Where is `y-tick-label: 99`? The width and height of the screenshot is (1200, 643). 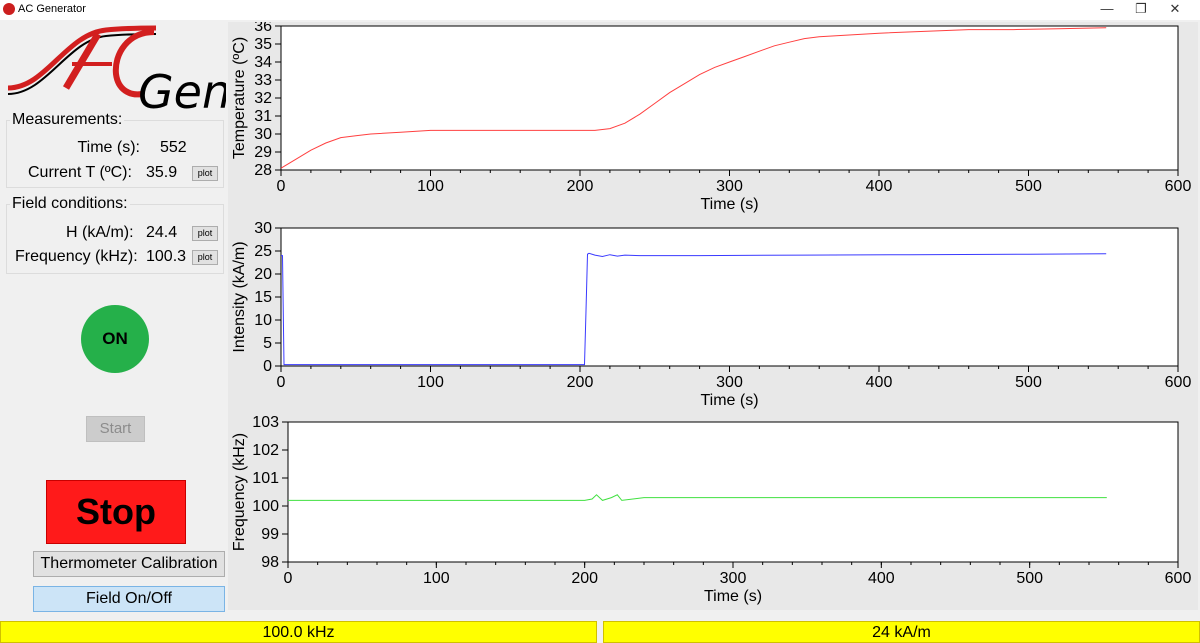
y-tick-label: 99 is located at coordinates (270, 534).